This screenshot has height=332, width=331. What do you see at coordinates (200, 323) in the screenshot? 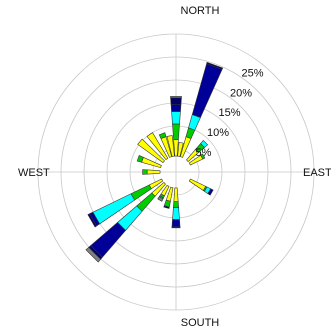
I see `label-south: SOUTH` at bounding box center [200, 323].